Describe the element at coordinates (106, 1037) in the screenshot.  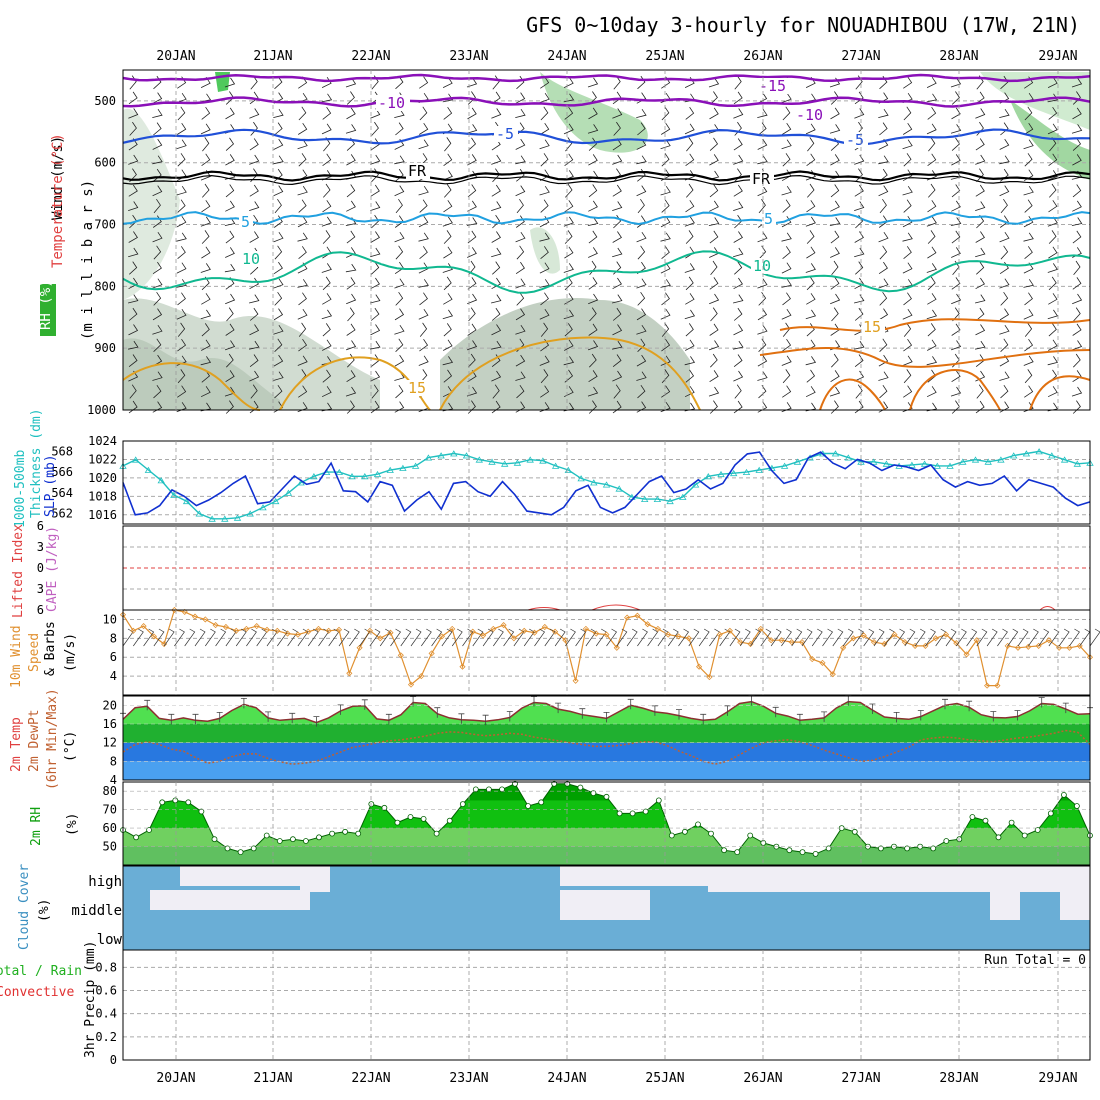
I see `precip-tick: 0.2` at that location.